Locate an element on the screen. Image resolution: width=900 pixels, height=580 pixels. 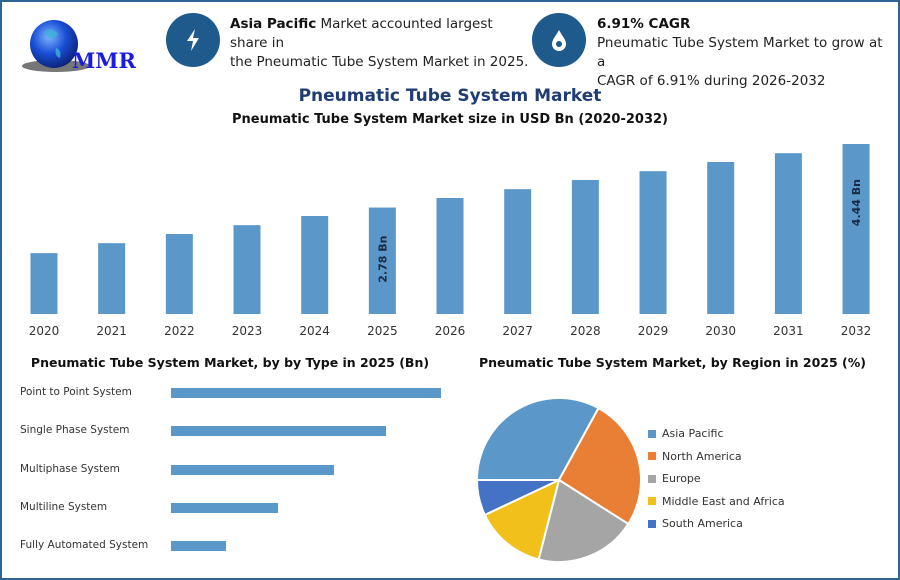
chart-title: Pneumatic Tube System Market is located at coordinates (450, 96).